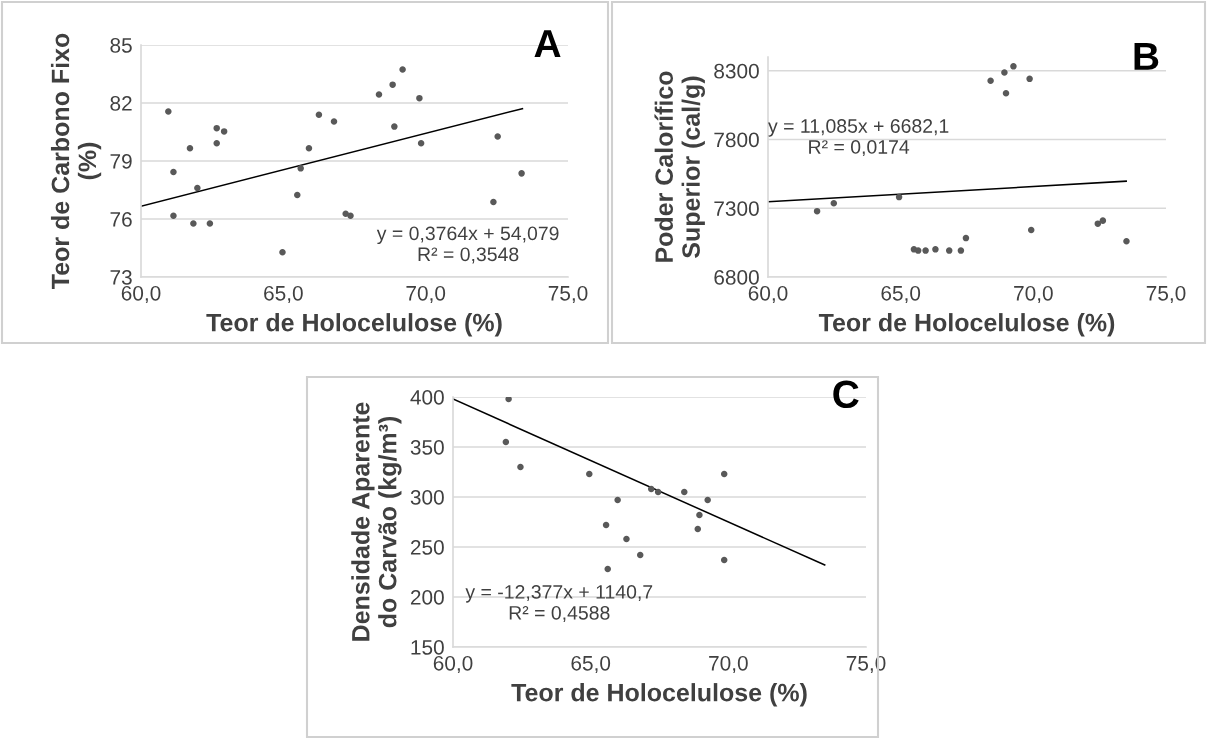 This screenshot has width=1208, height=740. Describe the element at coordinates (467, 245) in the screenshot. I see `annotation: y = 0,3764x + 54,079 R² = 0,3548` at that location.